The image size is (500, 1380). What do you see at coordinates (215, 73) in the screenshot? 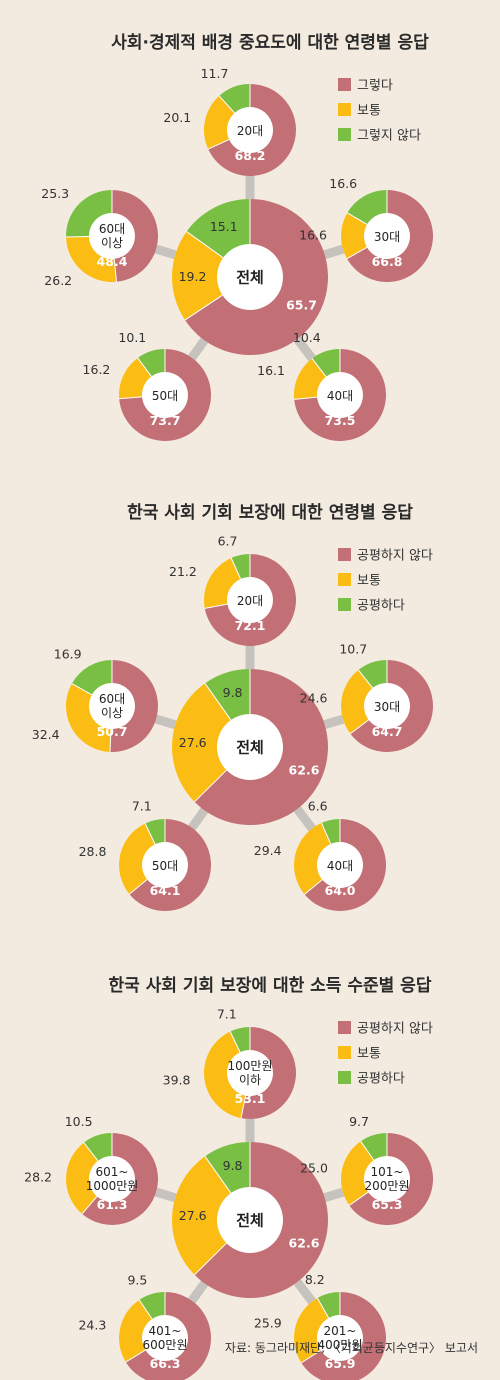
I see `value-label: 11.7` at bounding box center [215, 73].